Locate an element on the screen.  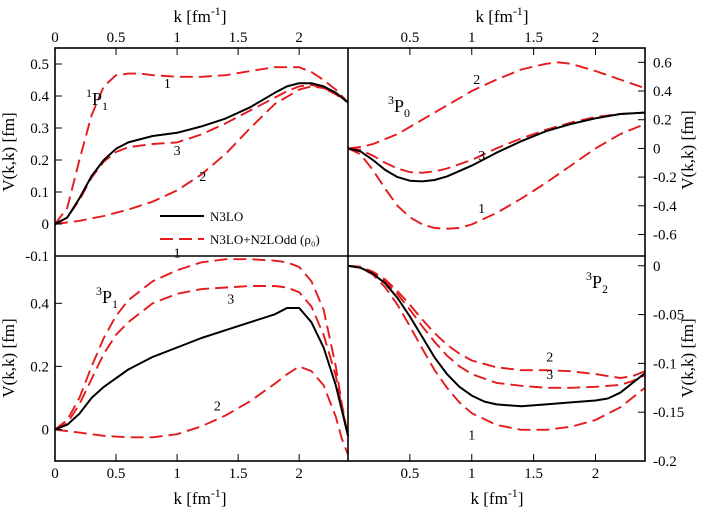
curve-label-3P1-3: 3 is located at coordinates (230, 299).